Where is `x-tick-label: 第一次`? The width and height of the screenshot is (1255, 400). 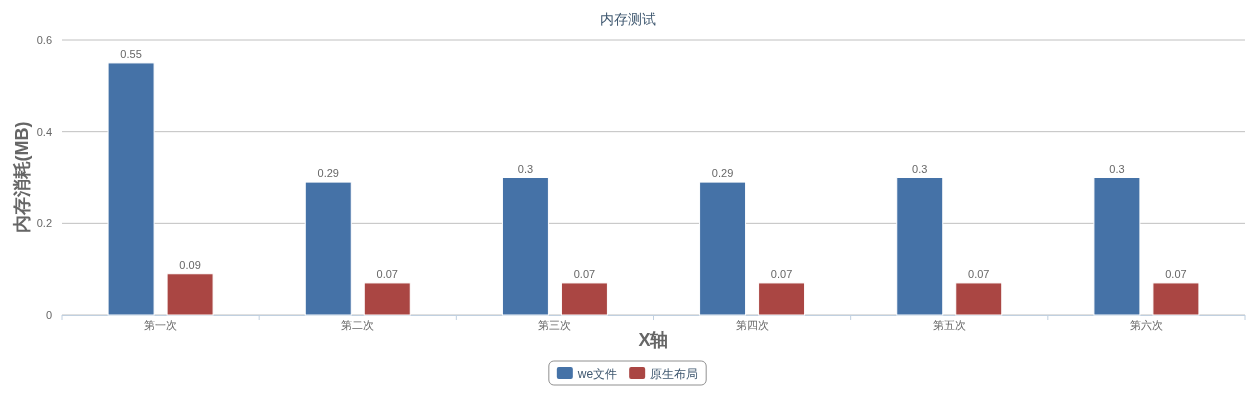 x-tick-label: 第一次 is located at coordinates (161, 325).